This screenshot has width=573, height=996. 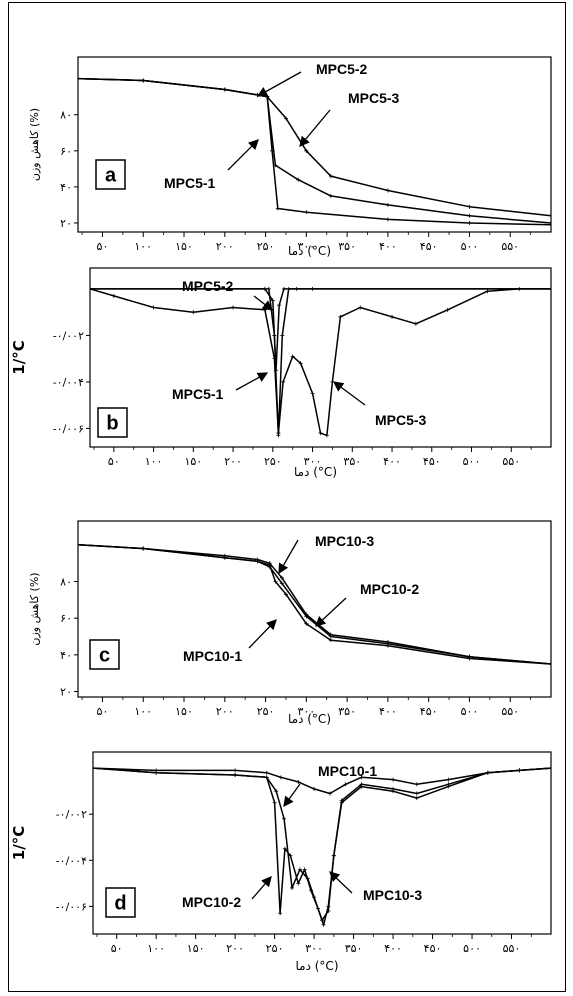 I want to click on curve-label-MPC5-3: MPC5-3, so click(x=401, y=420).